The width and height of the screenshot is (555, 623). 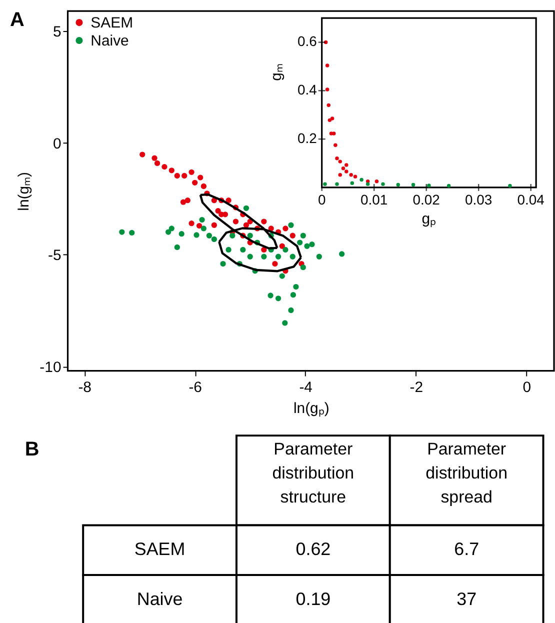 What do you see at coordinates (313, 598) in the screenshot?
I see `text: 0.19` at bounding box center [313, 598].